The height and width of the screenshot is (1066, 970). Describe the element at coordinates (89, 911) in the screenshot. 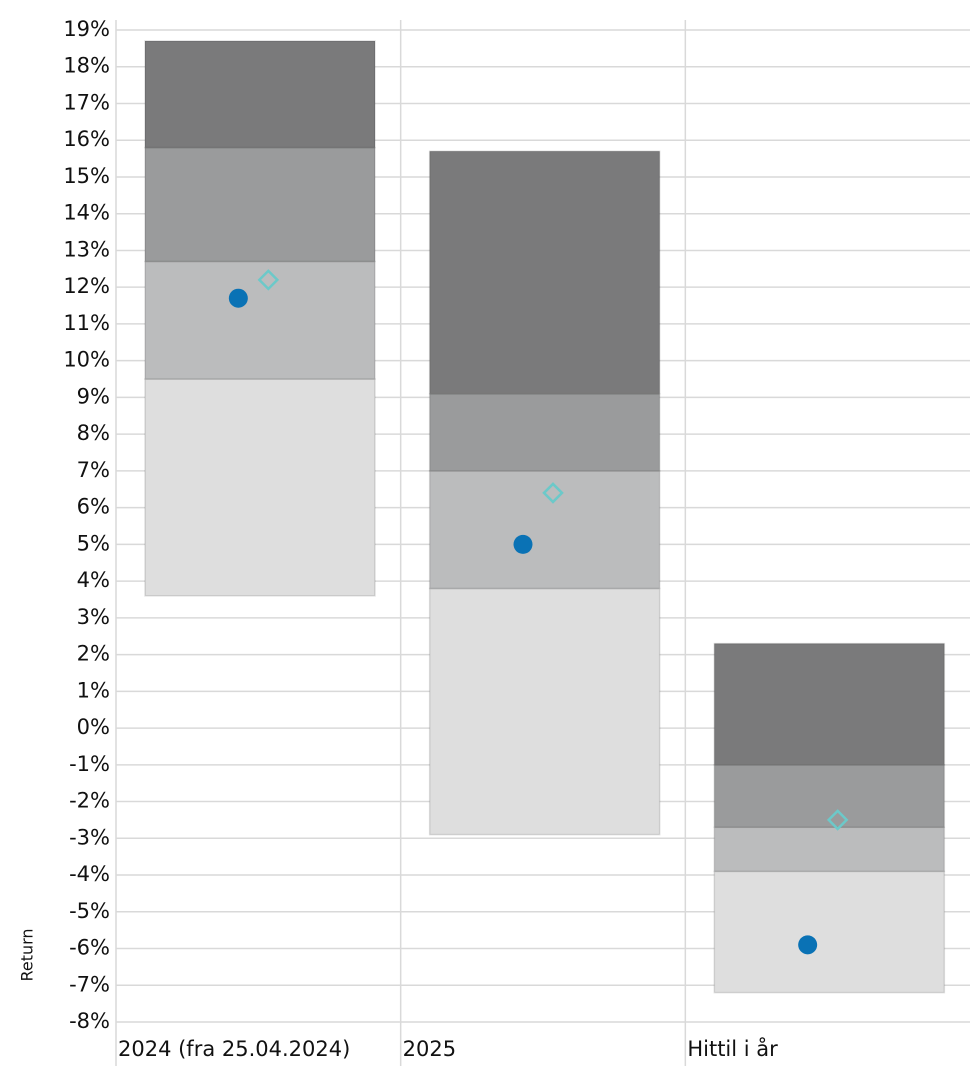

I see `y-tick-label: -5%` at that location.